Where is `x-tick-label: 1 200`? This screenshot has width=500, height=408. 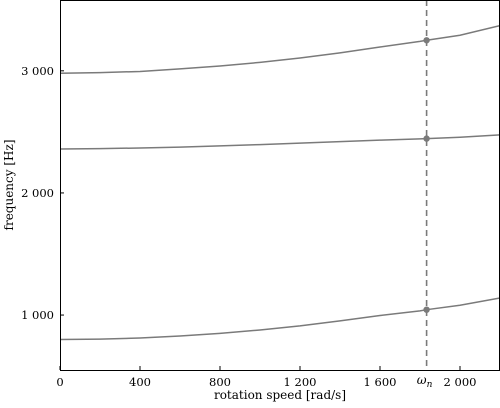
x-tick-label: 1 200 is located at coordinates (300, 382).